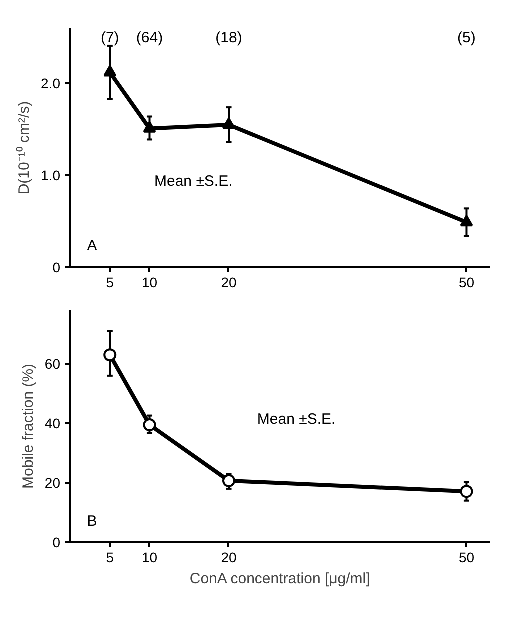  What do you see at coordinates (25, 148) in the screenshot?
I see `y-axis-title: D(10⁻¹⁰ cm²/s)` at bounding box center [25, 148].